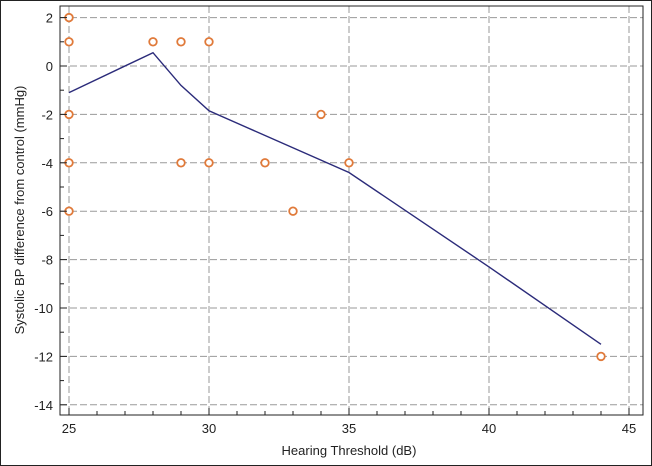  Describe the element at coordinates (349, 450) in the screenshot. I see `x-axis-title: Hearing Threshold (dB)` at that location.